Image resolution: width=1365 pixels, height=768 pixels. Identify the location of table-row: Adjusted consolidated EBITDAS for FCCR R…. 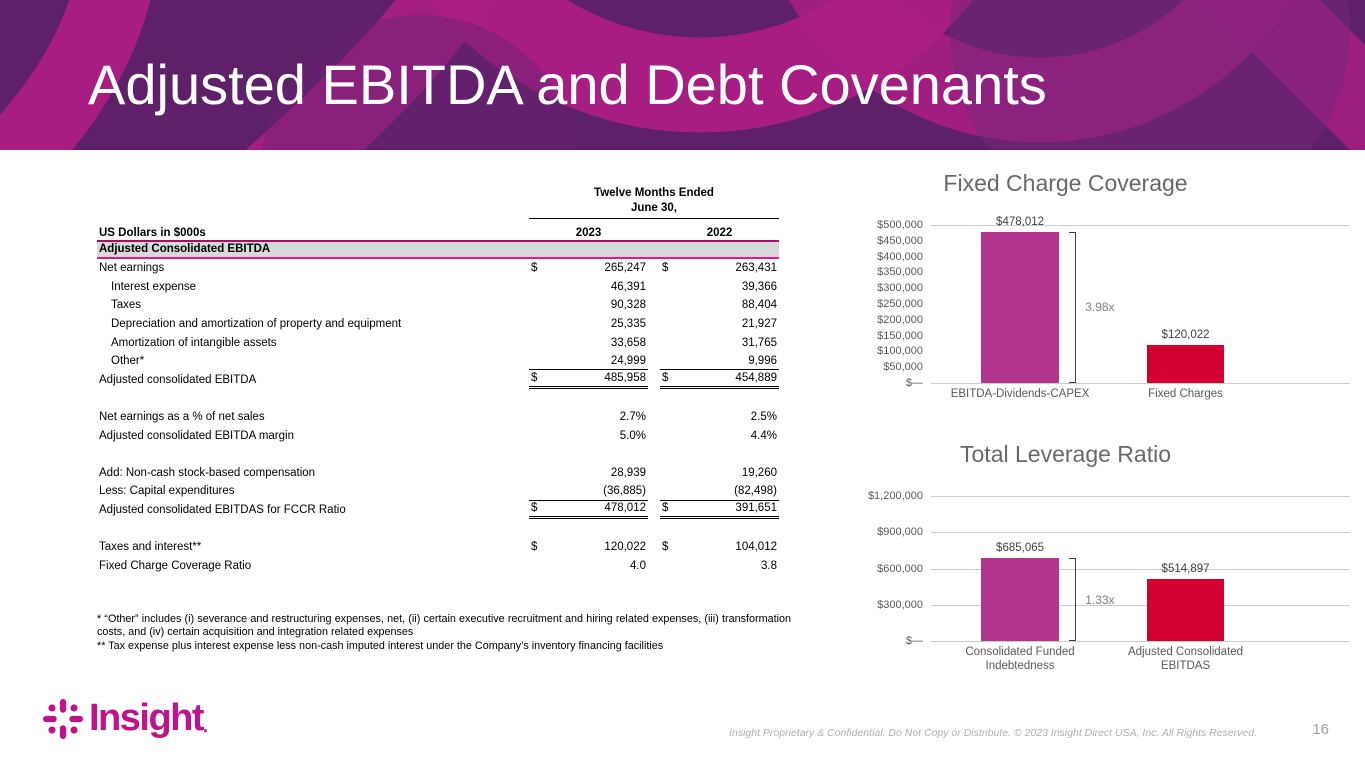
(438, 510).